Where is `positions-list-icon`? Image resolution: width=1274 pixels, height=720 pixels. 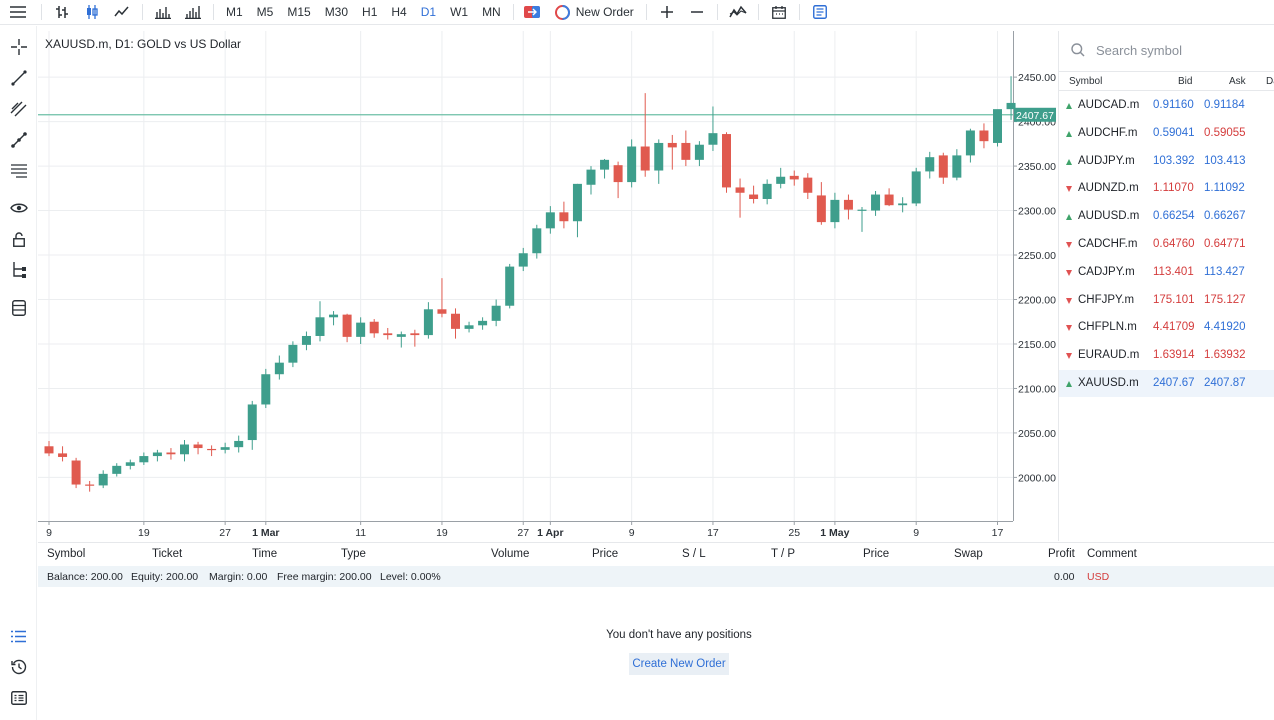 positions-list-icon is located at coordinates (18, 636).